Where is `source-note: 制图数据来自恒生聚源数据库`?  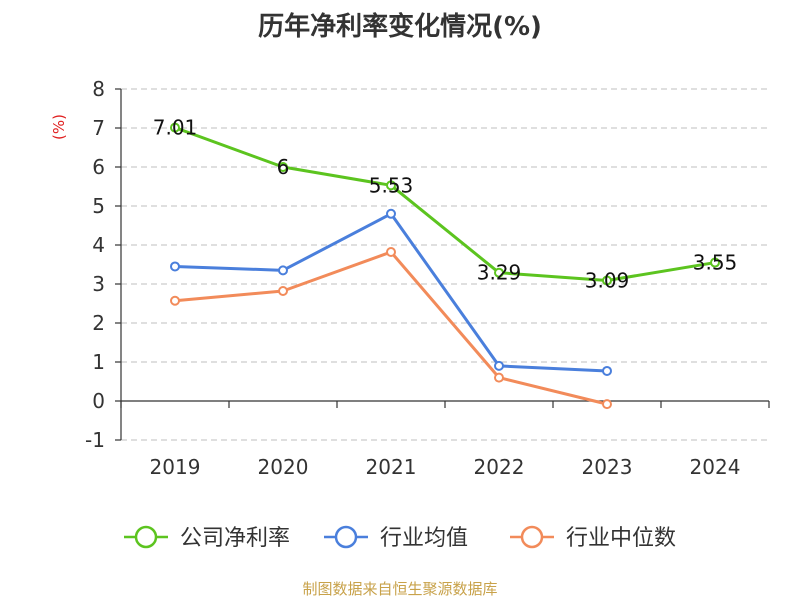 source-note: 制图数据来自恒生聚源数据库 is located at coordinates (400, 589).